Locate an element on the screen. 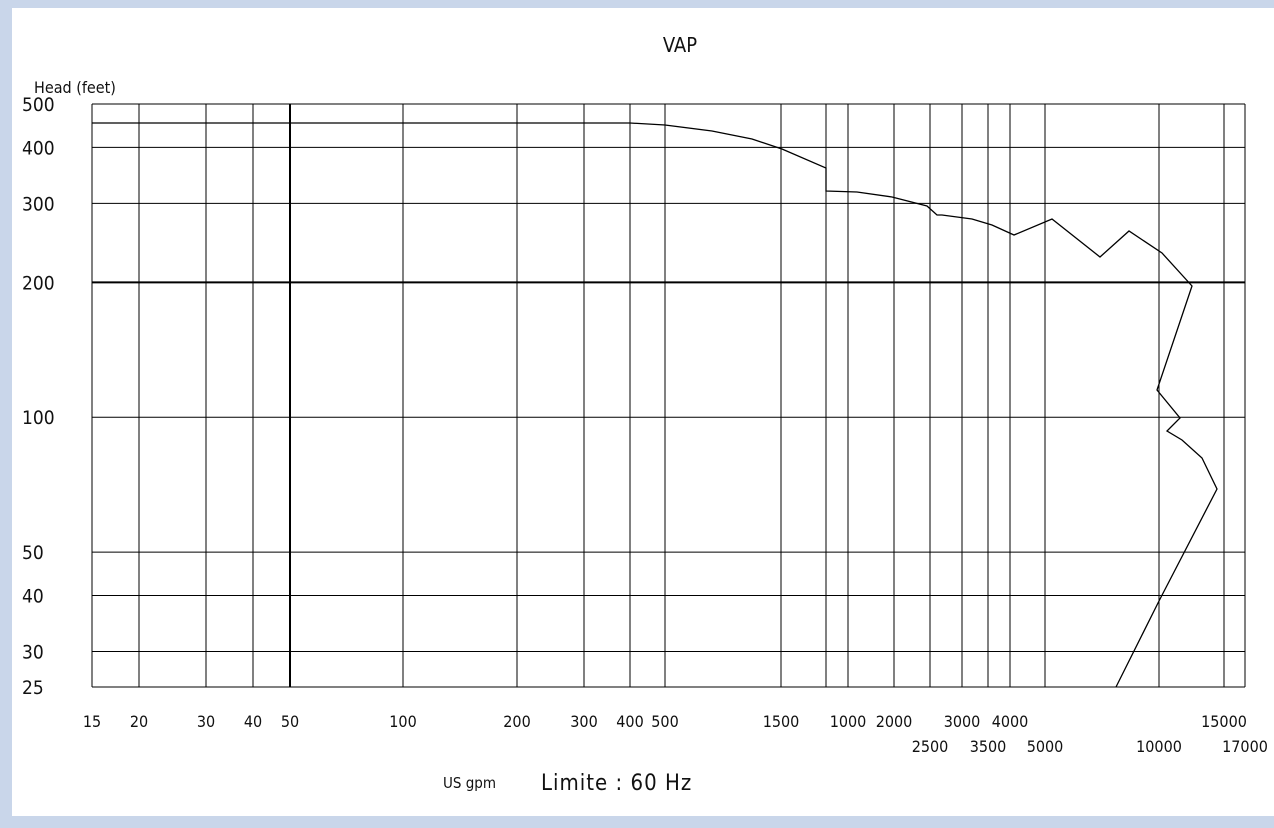  y-tick-labels: 500 400 300 200 100 50 40 30 25 is located at coordinates (38, 396).